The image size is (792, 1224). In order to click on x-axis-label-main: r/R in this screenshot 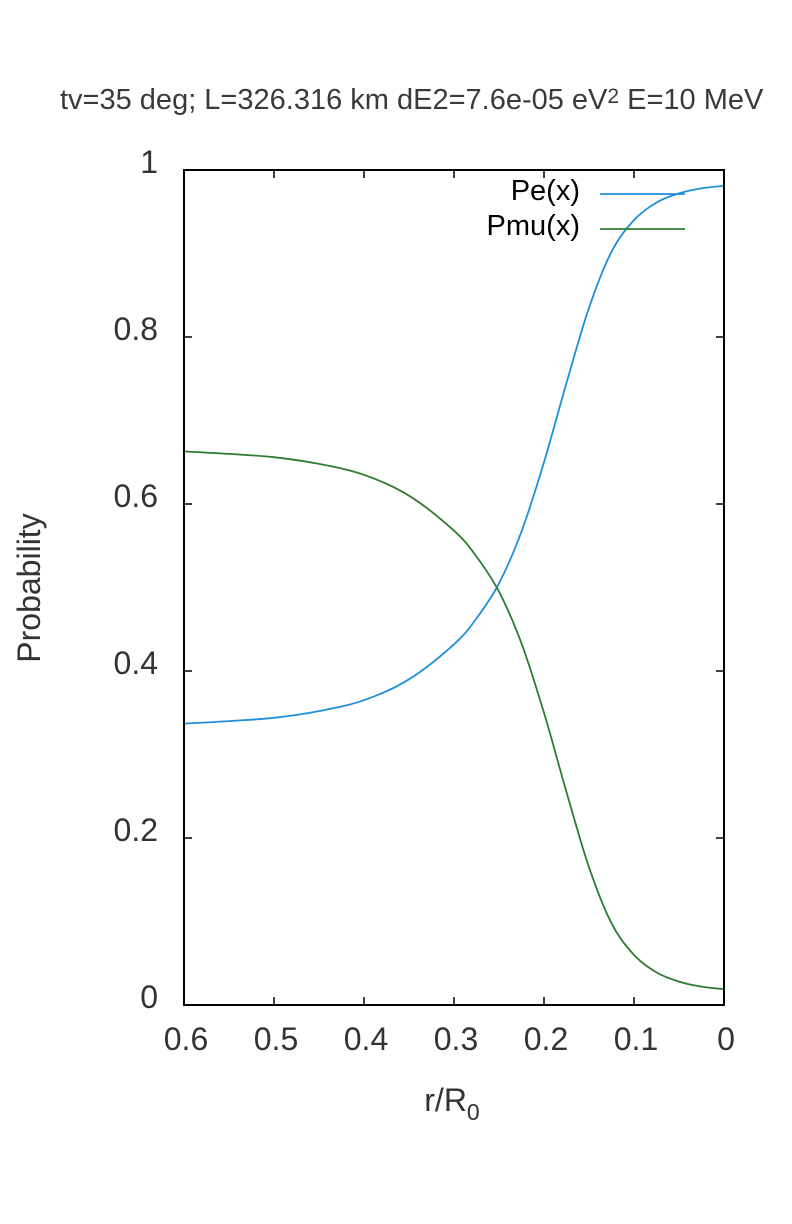, I will do `click(445, 1100)`.